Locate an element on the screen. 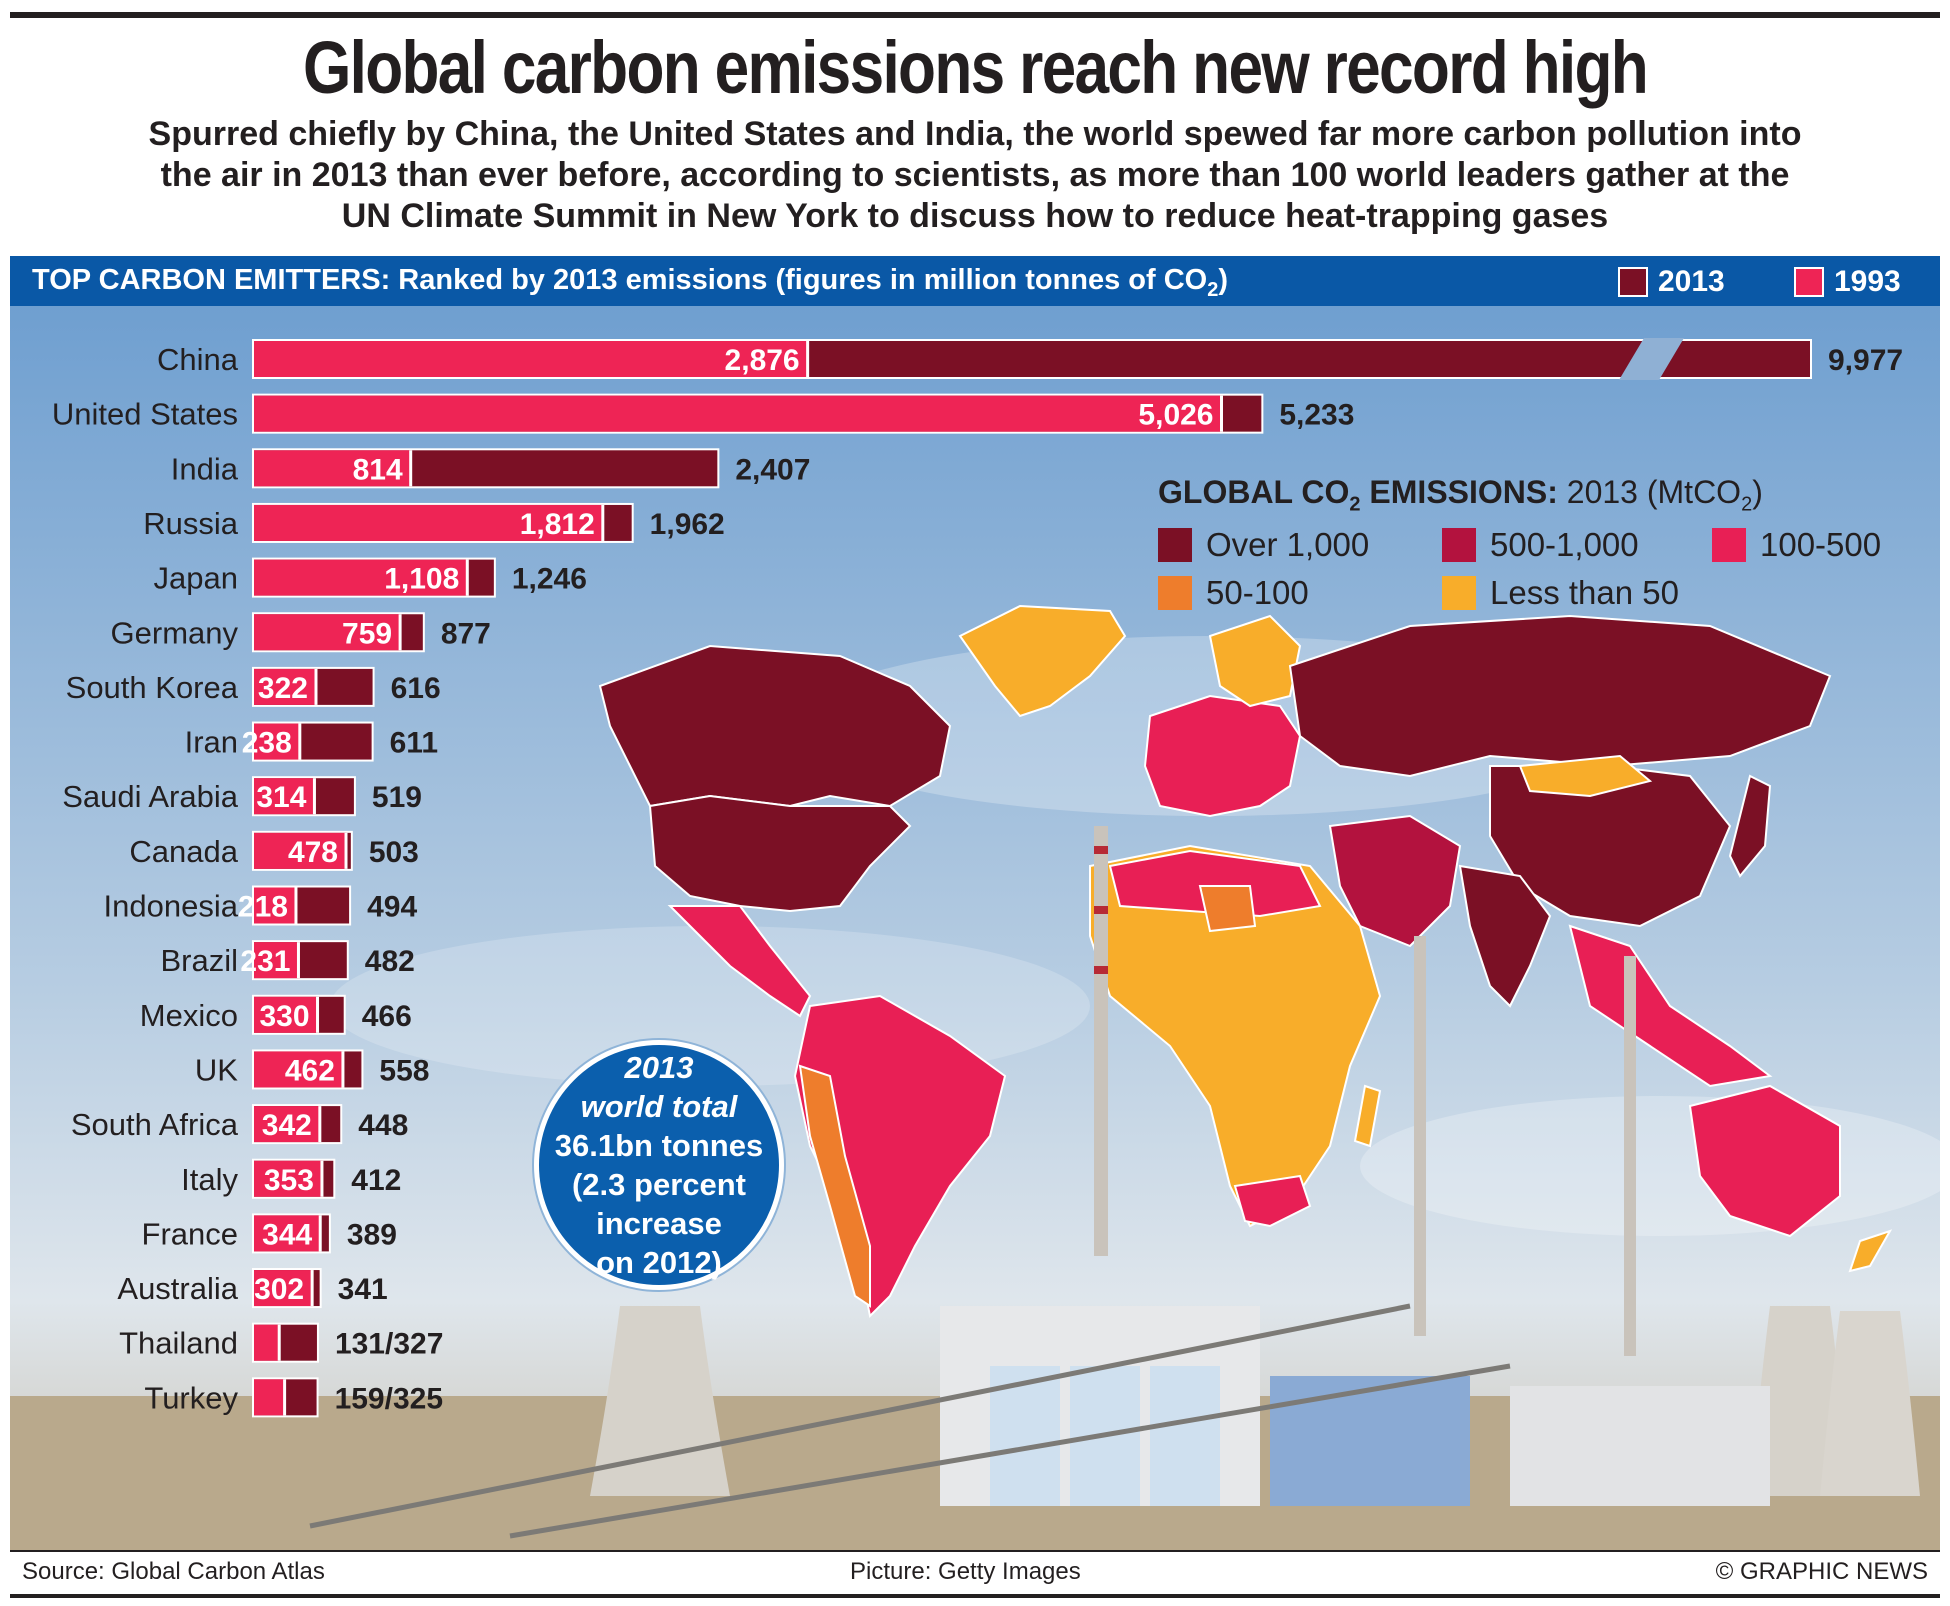  bar-value-2013: 389 is located at coordinates (372, 1234).